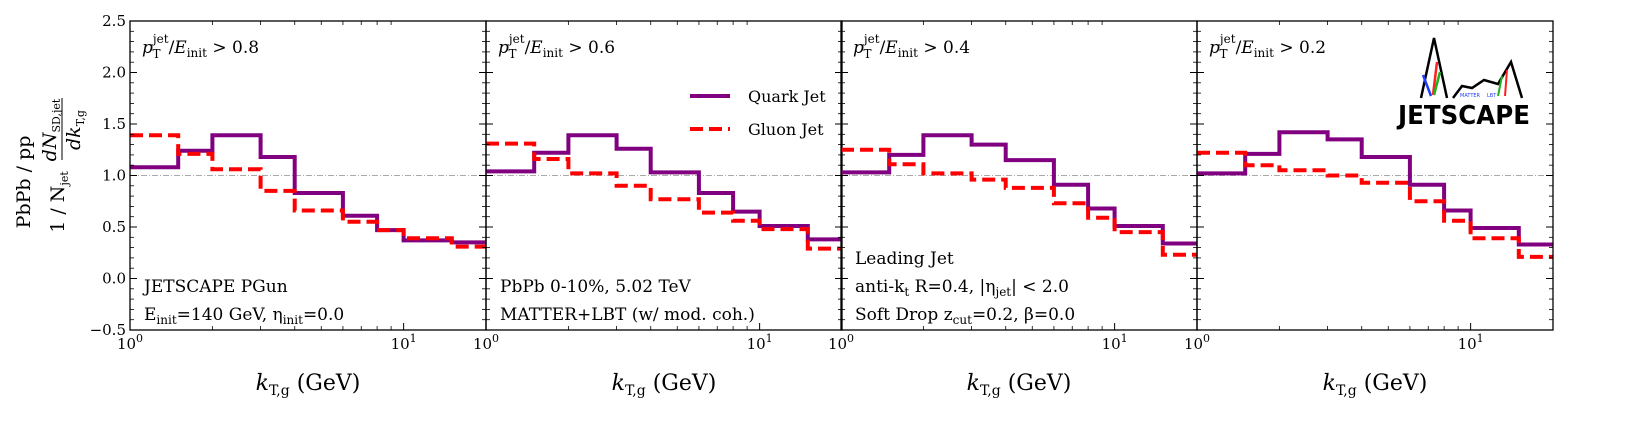 This screenshot has height=427, width=1627. Describe the element at coordinates (1267, 46) in the screenshot. I see `cut-label: pjet T/Einit > 0.2` at that location.